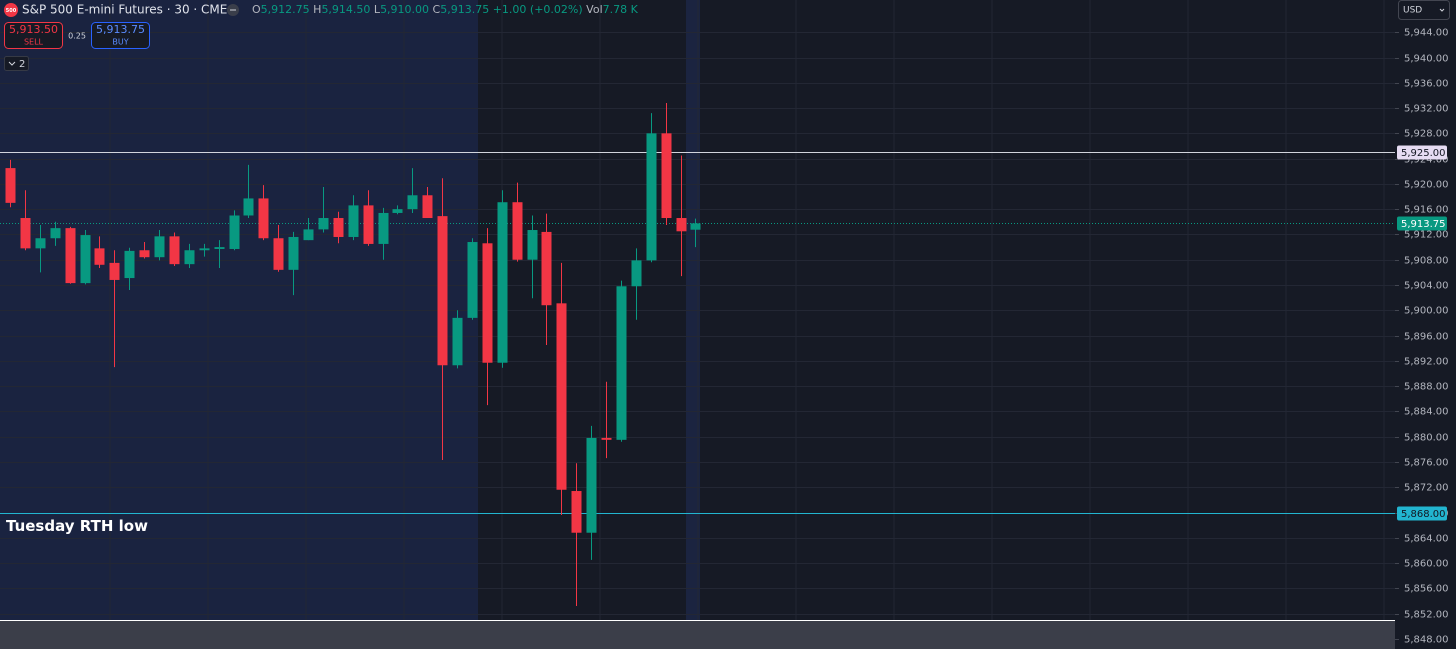  Describe the element at coordinates (1426, 33) in the screenshot. I see `y-tick-label: 5,944.00` at that location.